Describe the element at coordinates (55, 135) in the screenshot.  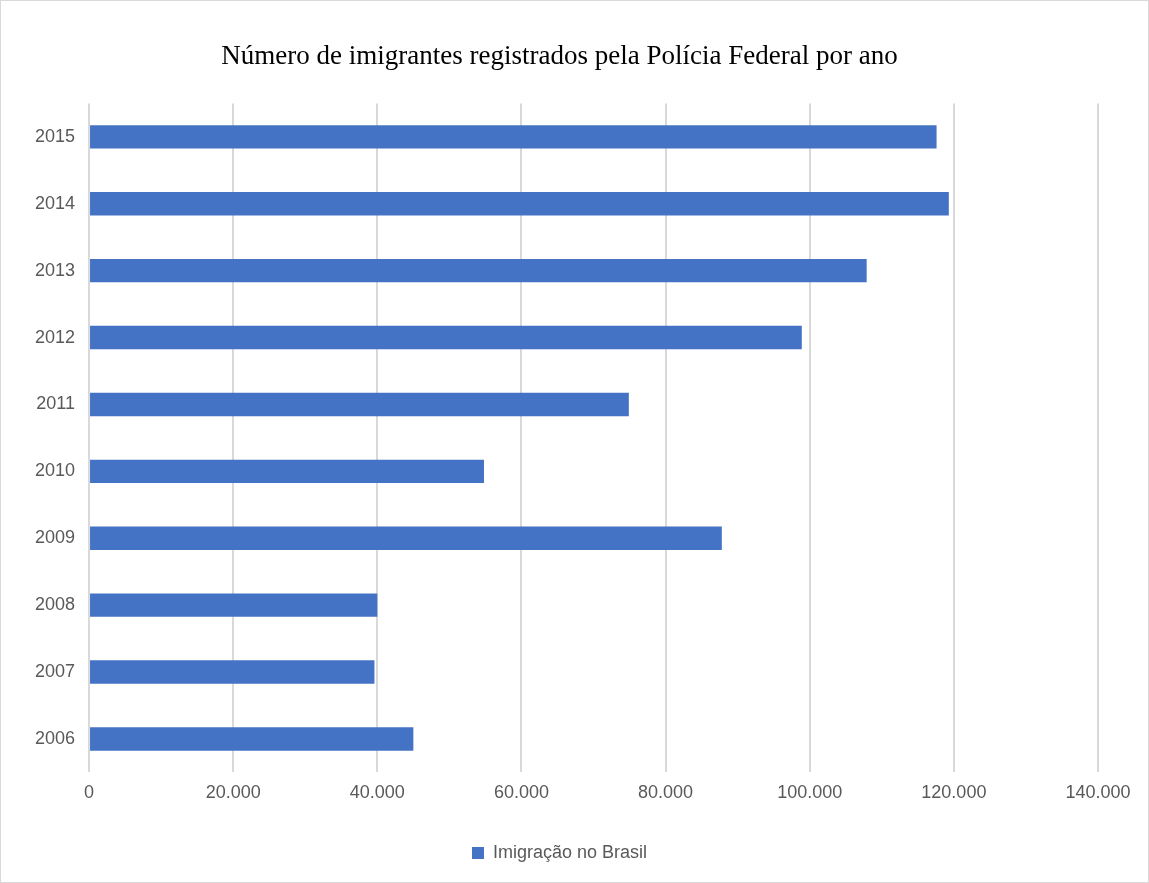
I see `y-tick-label: 2015` at that location.